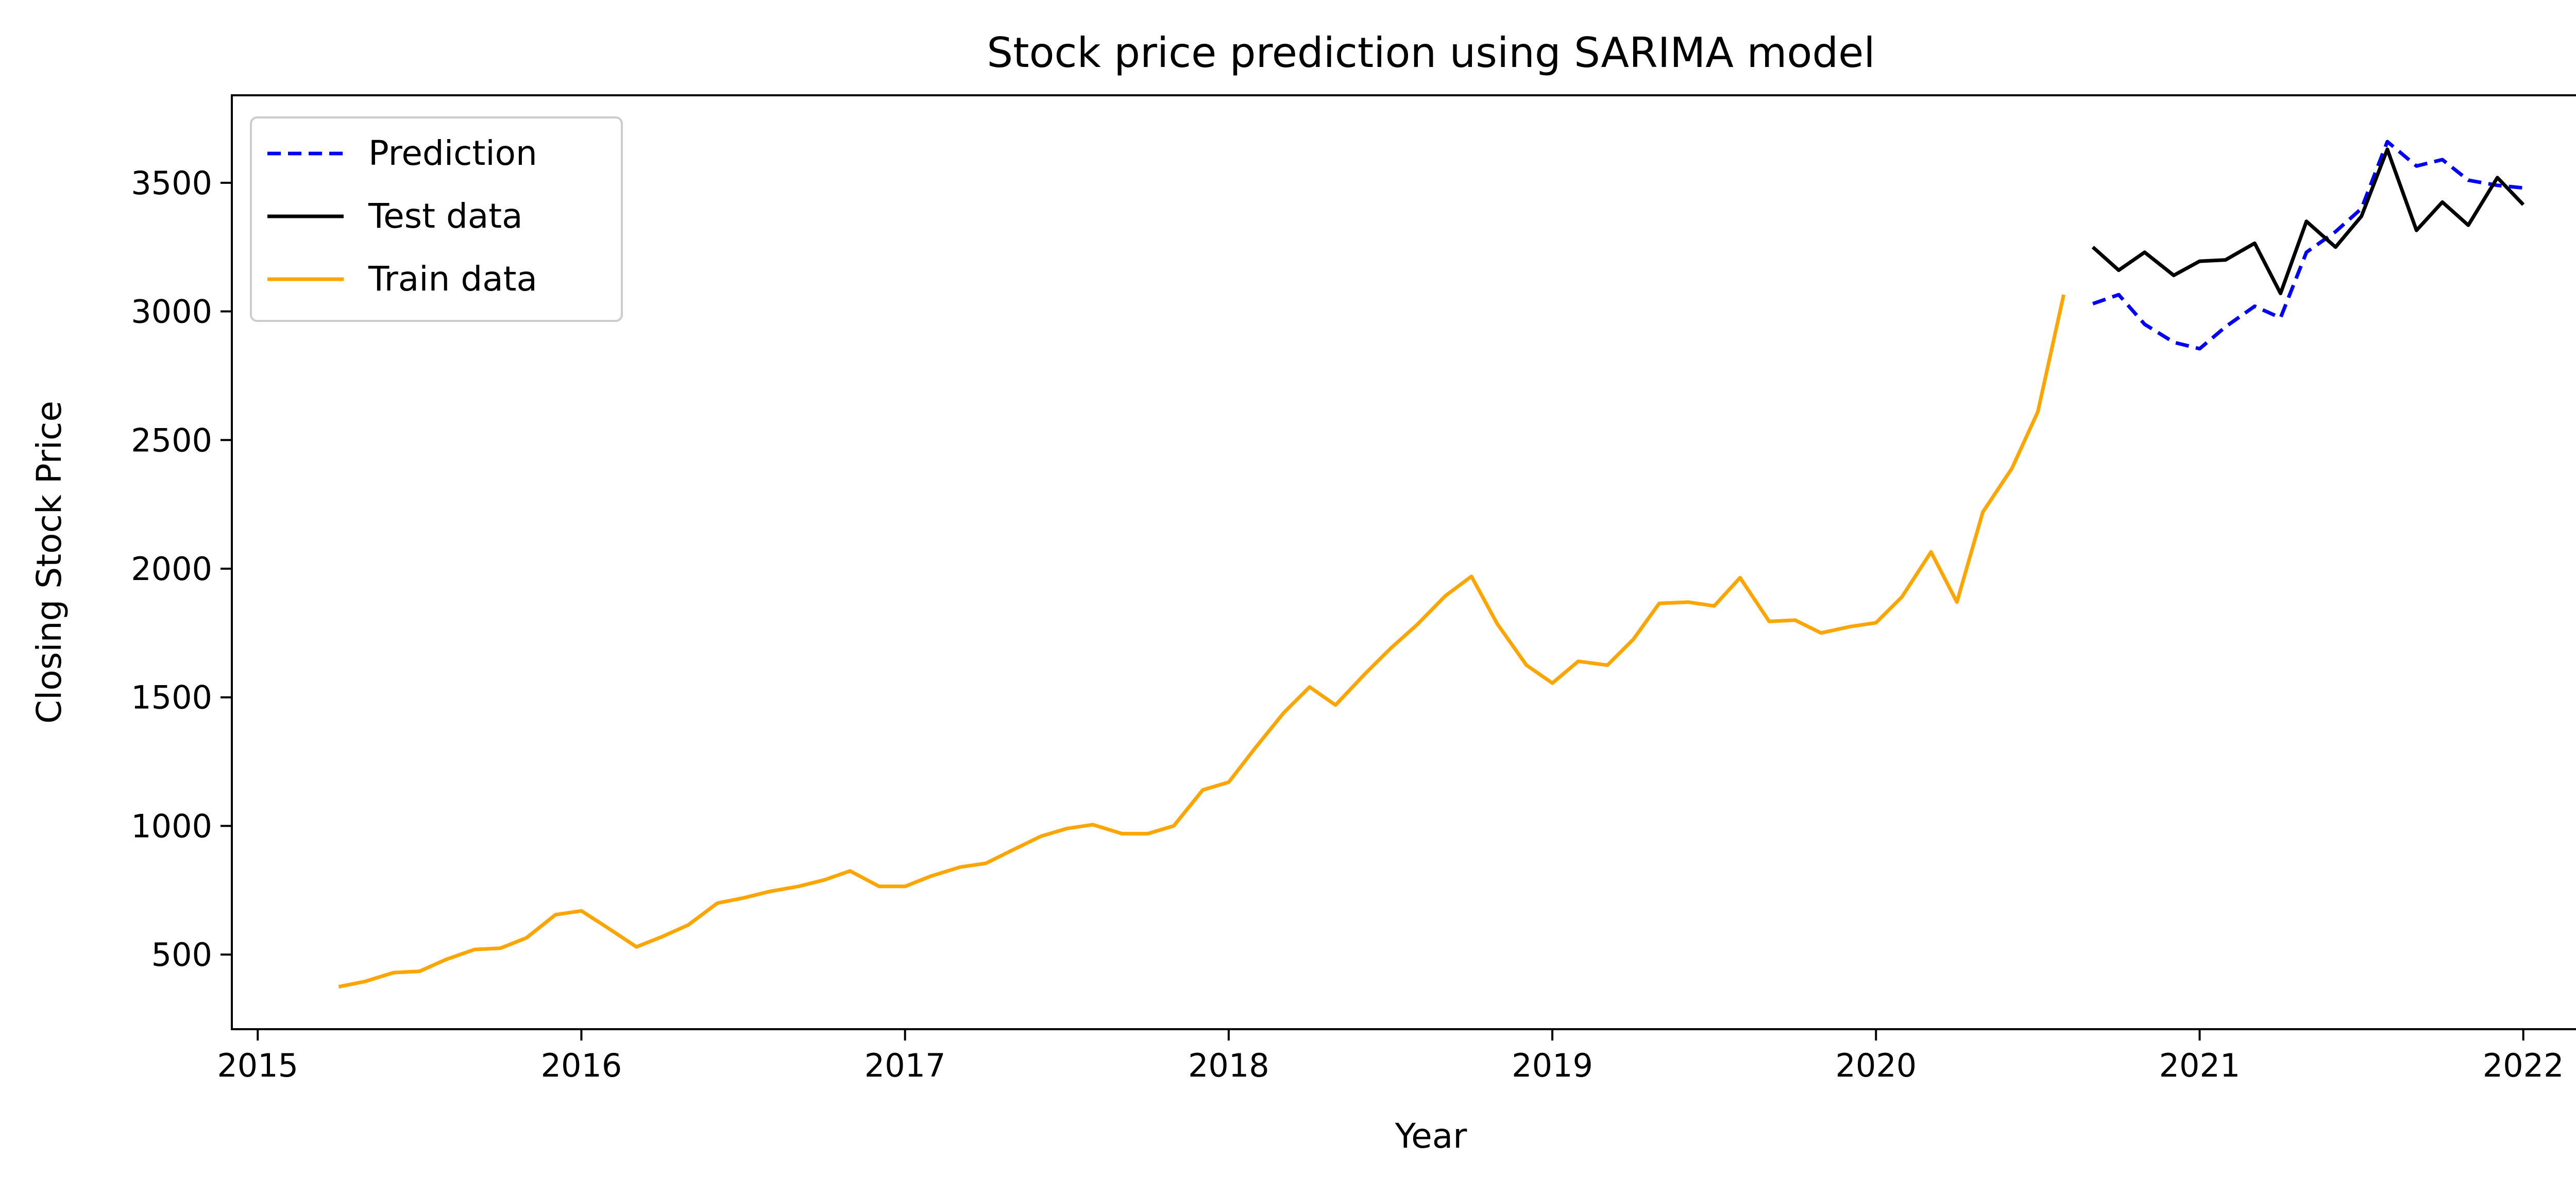 The width and height of the screenshot is (2576, 1193). I want to click on y-tick-label: 1500, so click(171, 698).